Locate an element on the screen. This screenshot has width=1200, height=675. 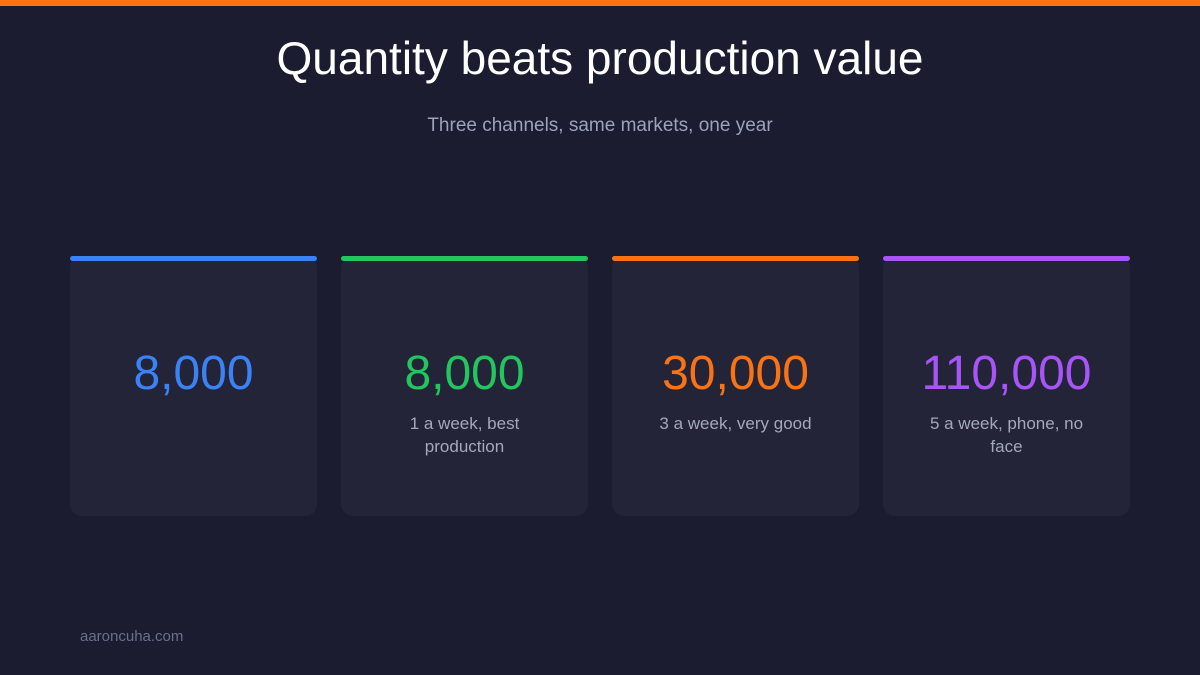
stat-card: 30,000 3 a week, very good is located at coordinates (735, 386).